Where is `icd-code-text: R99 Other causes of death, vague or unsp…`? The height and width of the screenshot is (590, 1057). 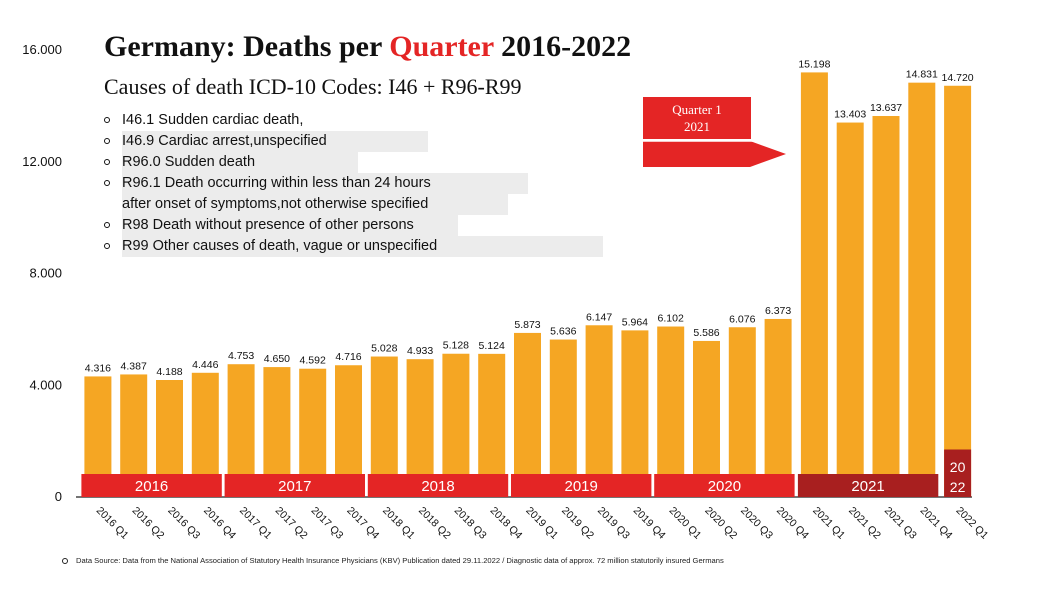 icd-code-text: R99 Other causes of death, vague or unsp… is located at coordinates (362, 246).